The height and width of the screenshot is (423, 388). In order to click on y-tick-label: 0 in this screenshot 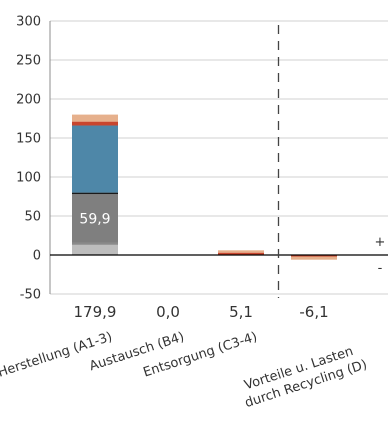, I will do `click(37, 256)`.